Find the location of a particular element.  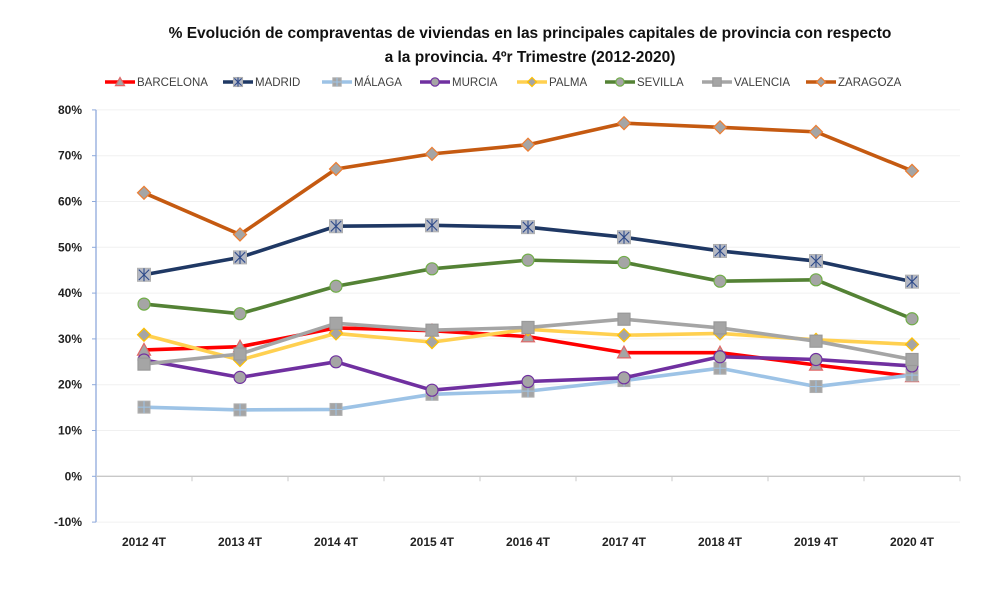

legend-label: BARCELONA is located at coordinates (172, 83).